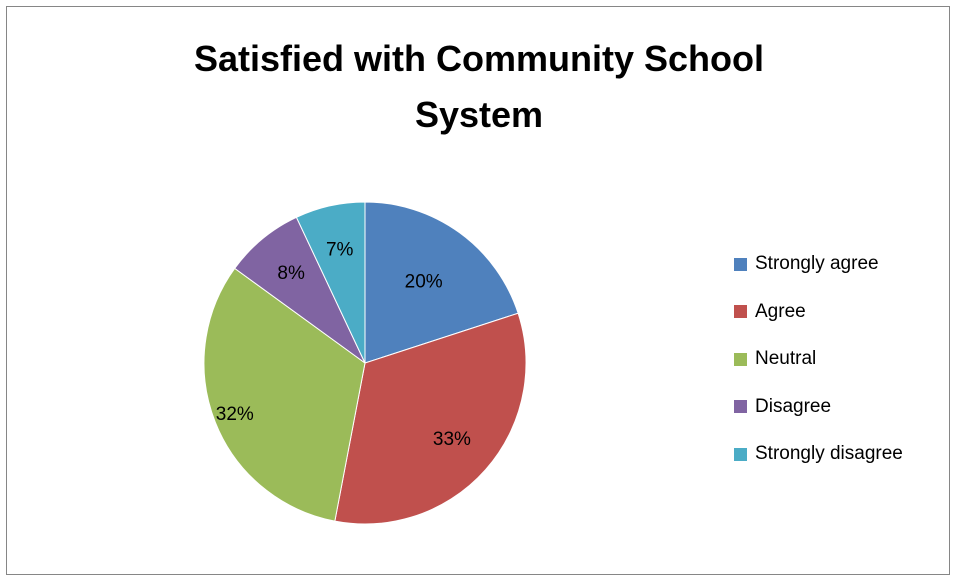 The width and height of the screenshot is (958, 581). Describe the element at coordinates (844, 359) in the screenshot. I see `legend-item-neutral: Neutral` at that location.